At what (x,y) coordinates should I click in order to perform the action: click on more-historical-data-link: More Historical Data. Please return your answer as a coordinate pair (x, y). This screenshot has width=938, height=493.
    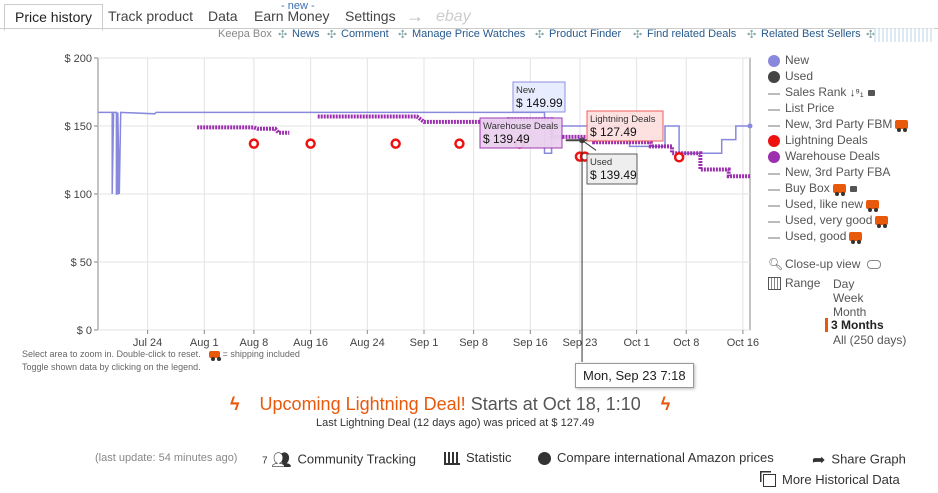
    Looking at the image, I should click on (831, 480).